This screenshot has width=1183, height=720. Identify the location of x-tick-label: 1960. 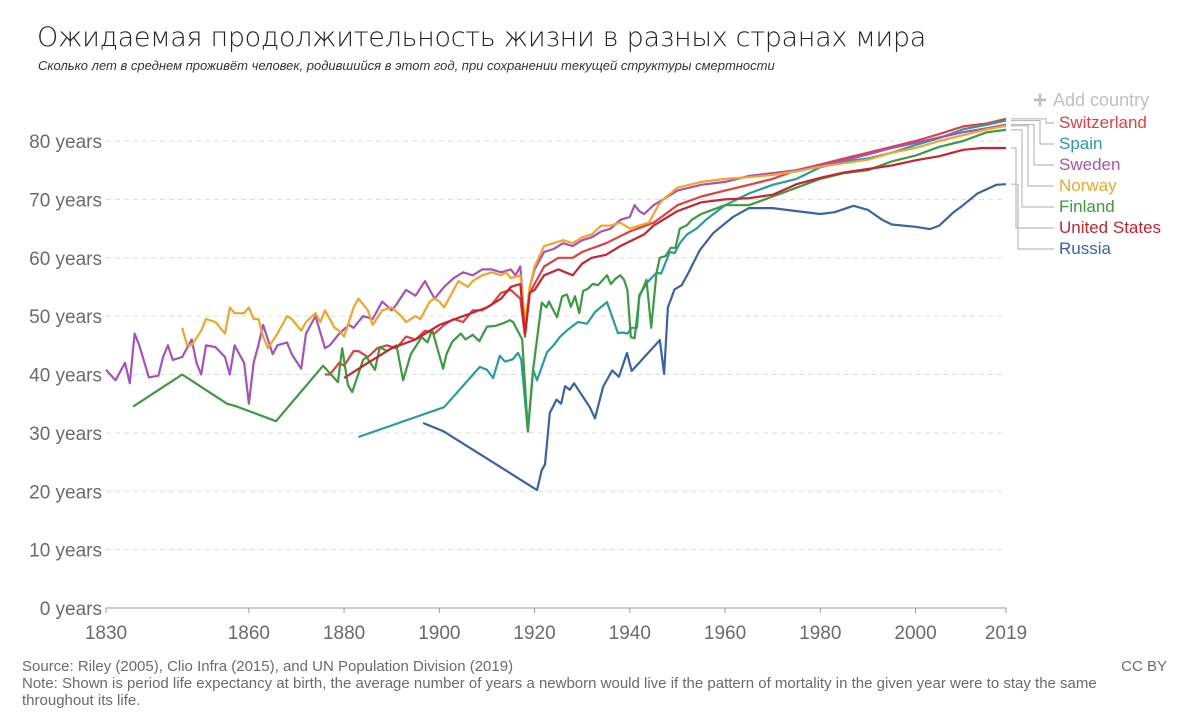
(725, 633).